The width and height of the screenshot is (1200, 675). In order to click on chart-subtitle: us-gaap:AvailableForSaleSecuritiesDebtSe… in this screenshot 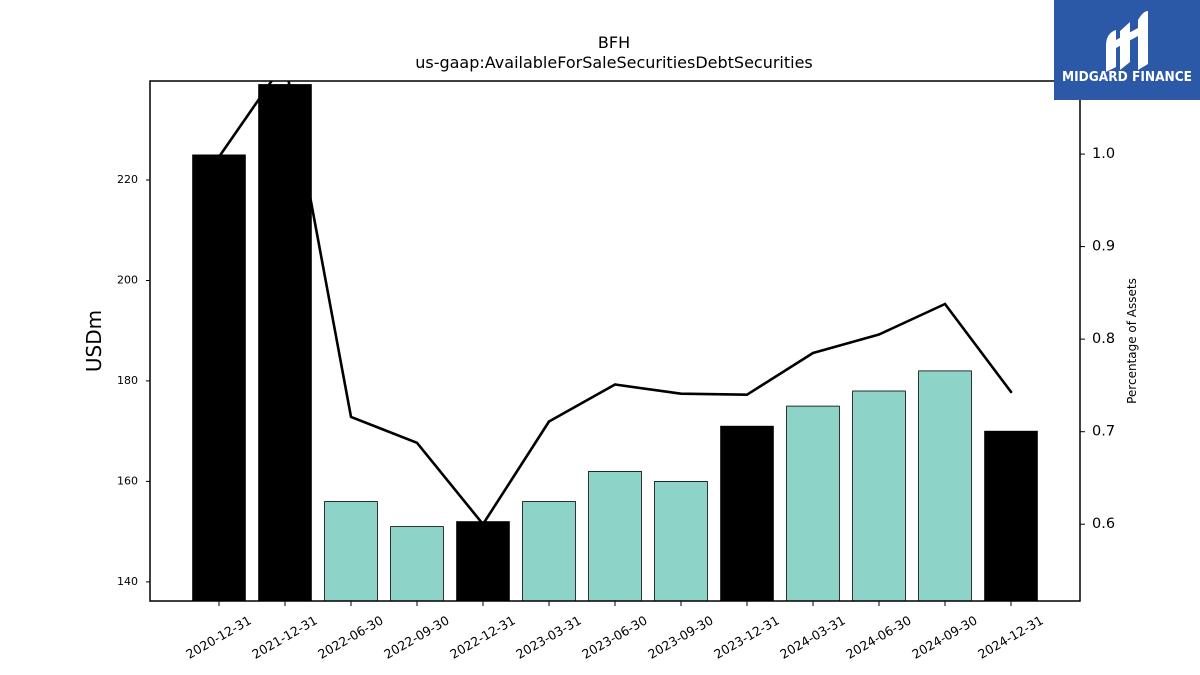, I will do `click(614, 62)`.